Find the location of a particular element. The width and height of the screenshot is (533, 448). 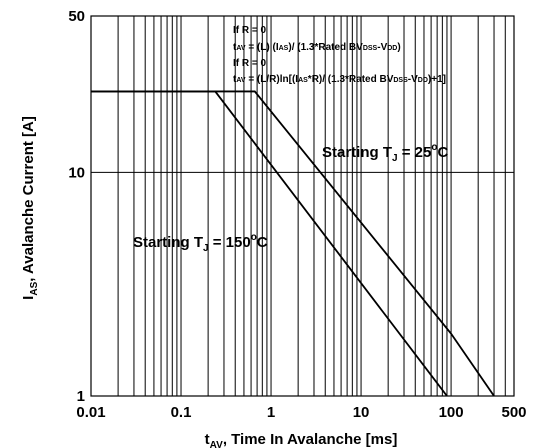

x-tick-label: 500 is located at coordinates (513, 412).